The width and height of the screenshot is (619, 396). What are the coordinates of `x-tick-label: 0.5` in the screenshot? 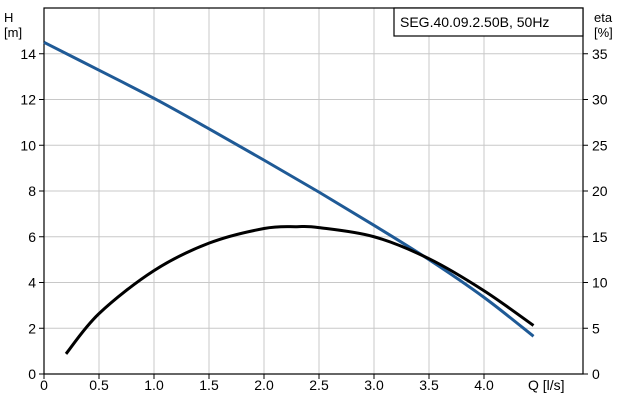 It's located at (99, 385).